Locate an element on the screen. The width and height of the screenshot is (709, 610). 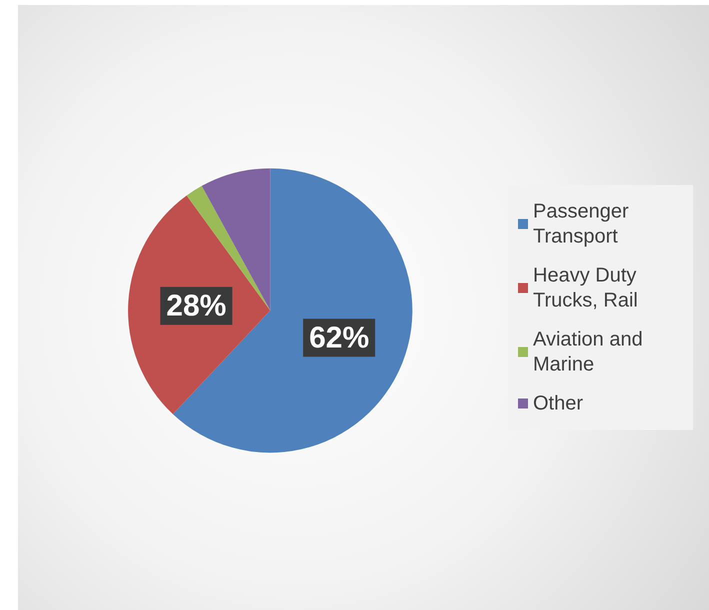
legend-label: Passenger Transport is located at coordinates (583, 224).